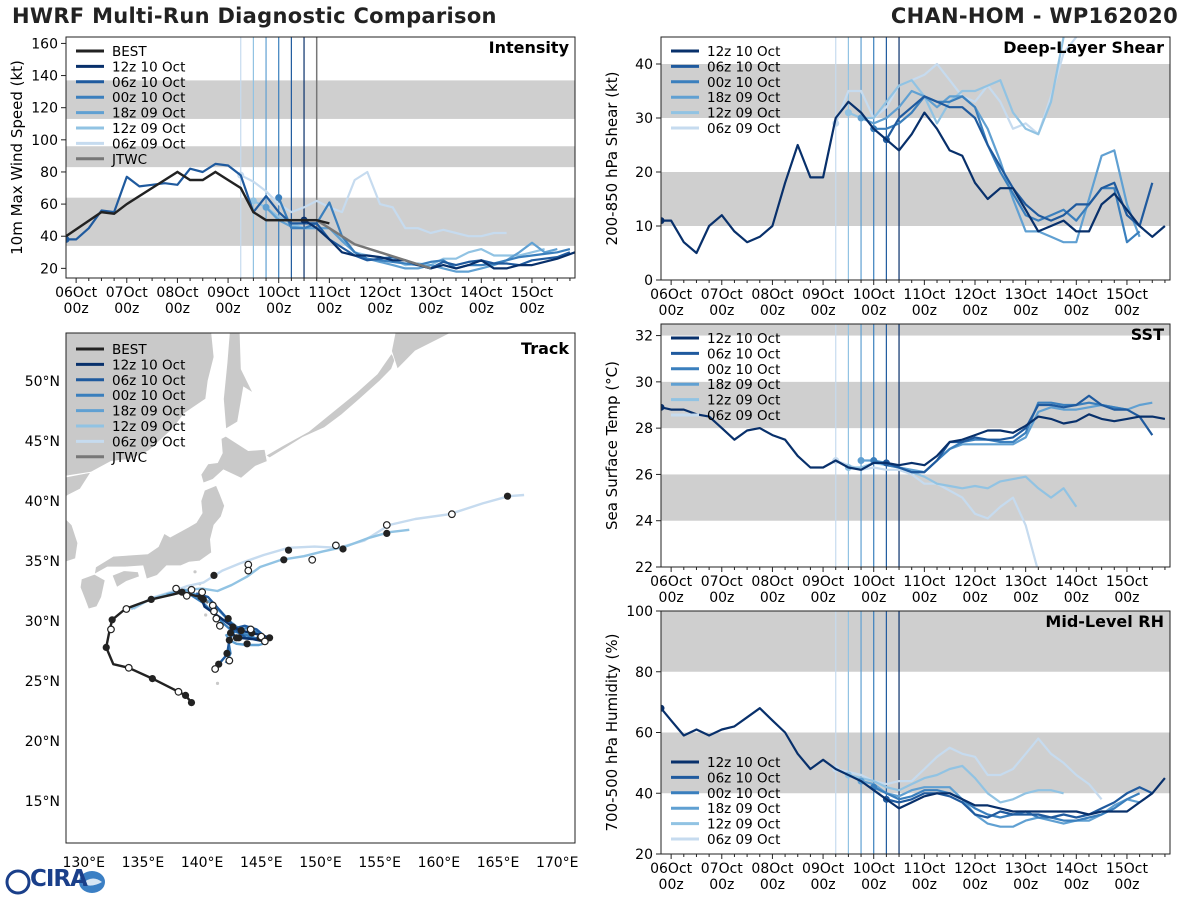 This screenshot has height=900, width=1200. I want to click on shear-xtick-day: 13Oct, so click(1026, 295).